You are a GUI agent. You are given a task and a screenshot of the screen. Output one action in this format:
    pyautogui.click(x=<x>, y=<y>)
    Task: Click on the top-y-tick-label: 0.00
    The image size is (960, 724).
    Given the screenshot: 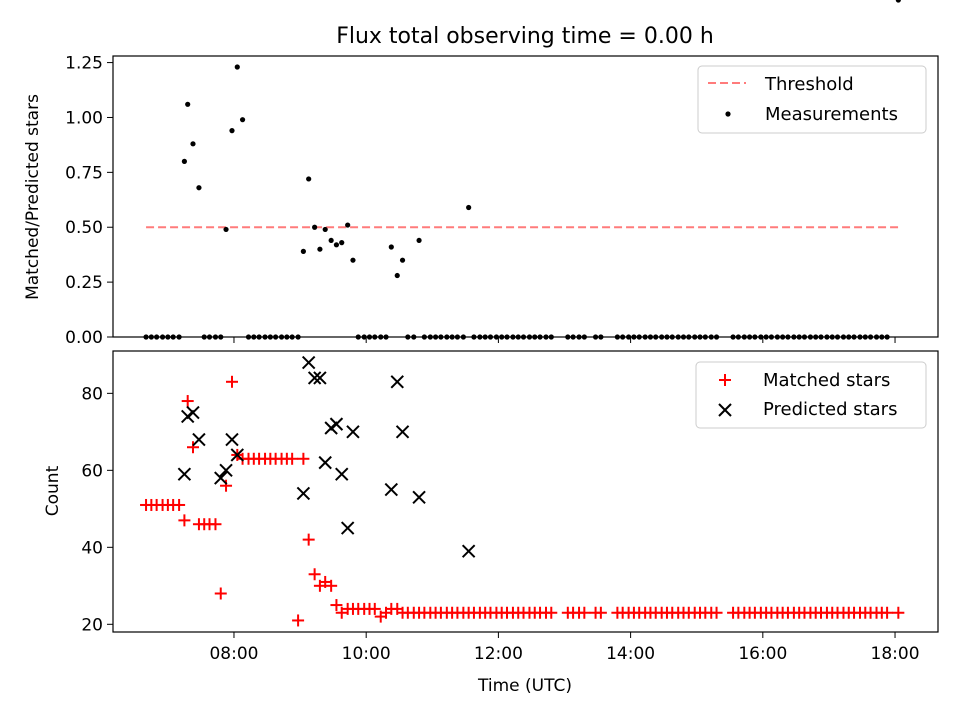 What is the action you would take?
    pyautogui.click(x=84, y=338)
    